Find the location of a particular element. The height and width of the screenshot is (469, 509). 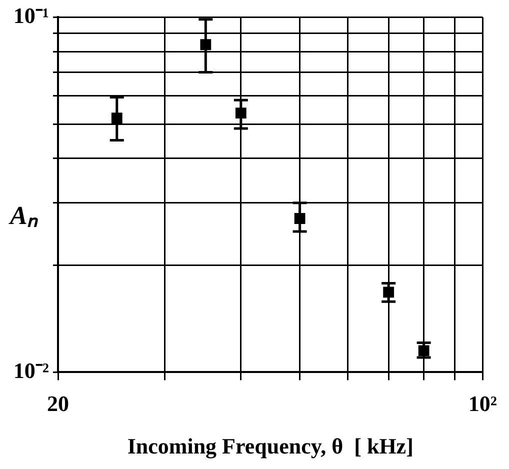

y-tick-label: 10⁻¹ is located at coordinates (31, 15).